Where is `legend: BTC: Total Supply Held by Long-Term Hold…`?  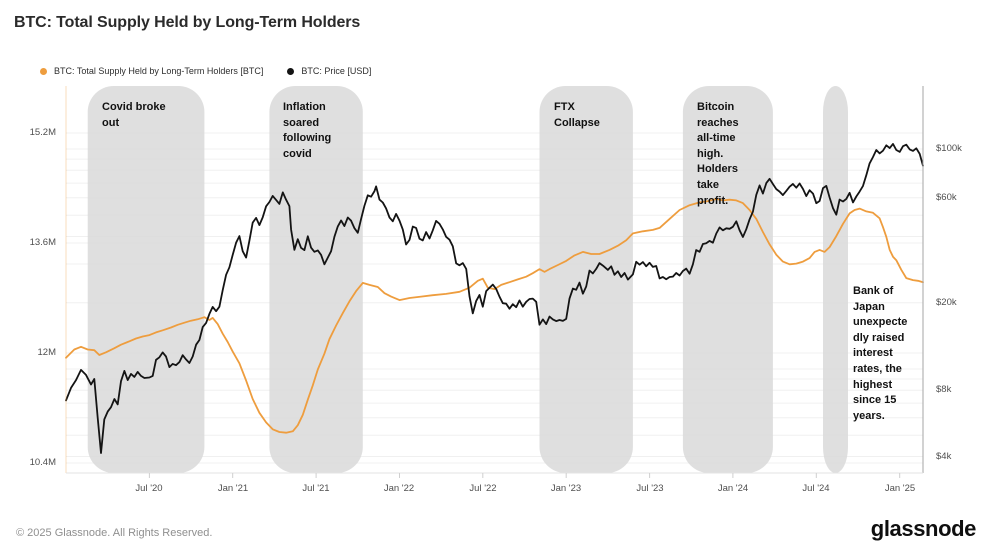
legend: BTC: Total Supply Held by Long-Term Hold… is located at coordinates (205, 71).